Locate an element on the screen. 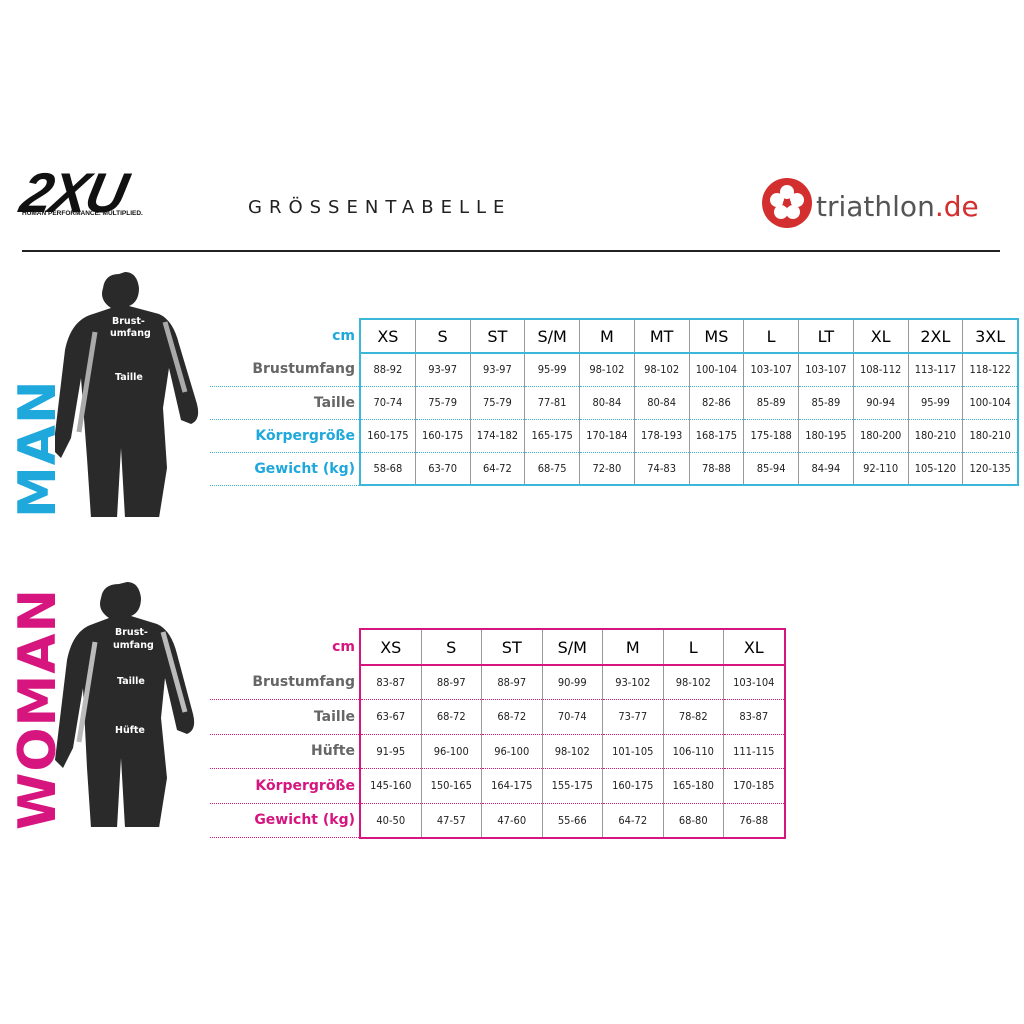 Image resolution: width=1024 pixels, height=1024 pixels. divider is located at coordinates (511, 251).